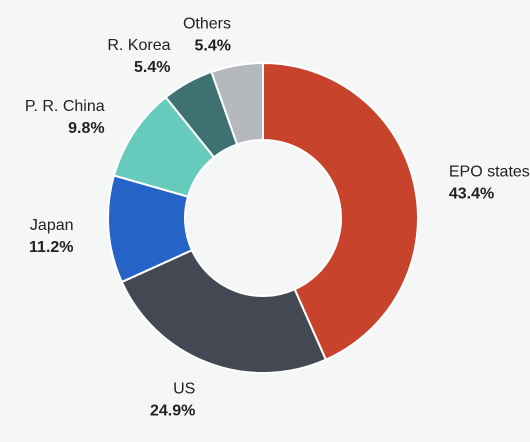  What do you see at coordinates (471, 194) in the screenshot?
I see `value-epo-states: 43.4%` at bounding box center [471, 194].